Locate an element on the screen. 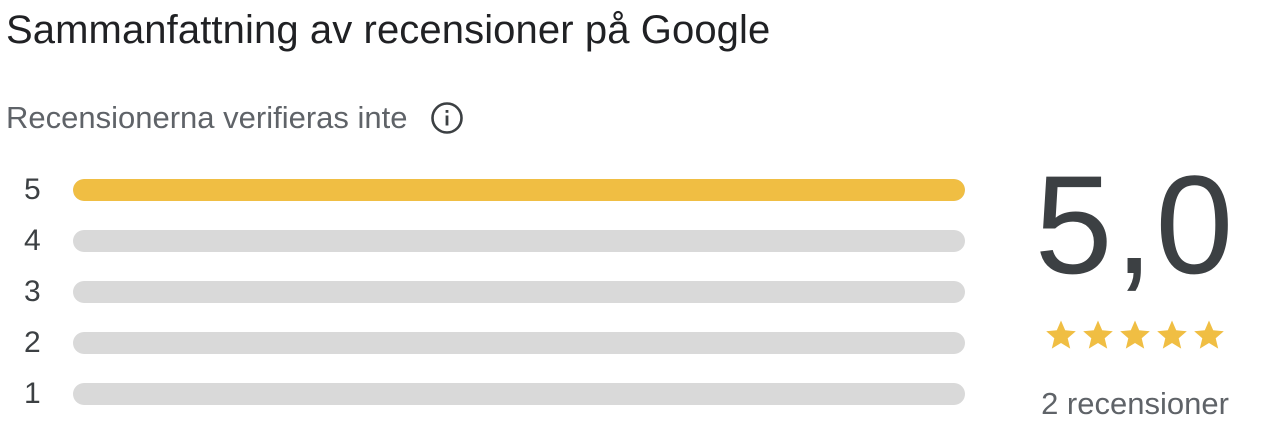  rating-row-2: 2 is located at coordinates (497, 342).